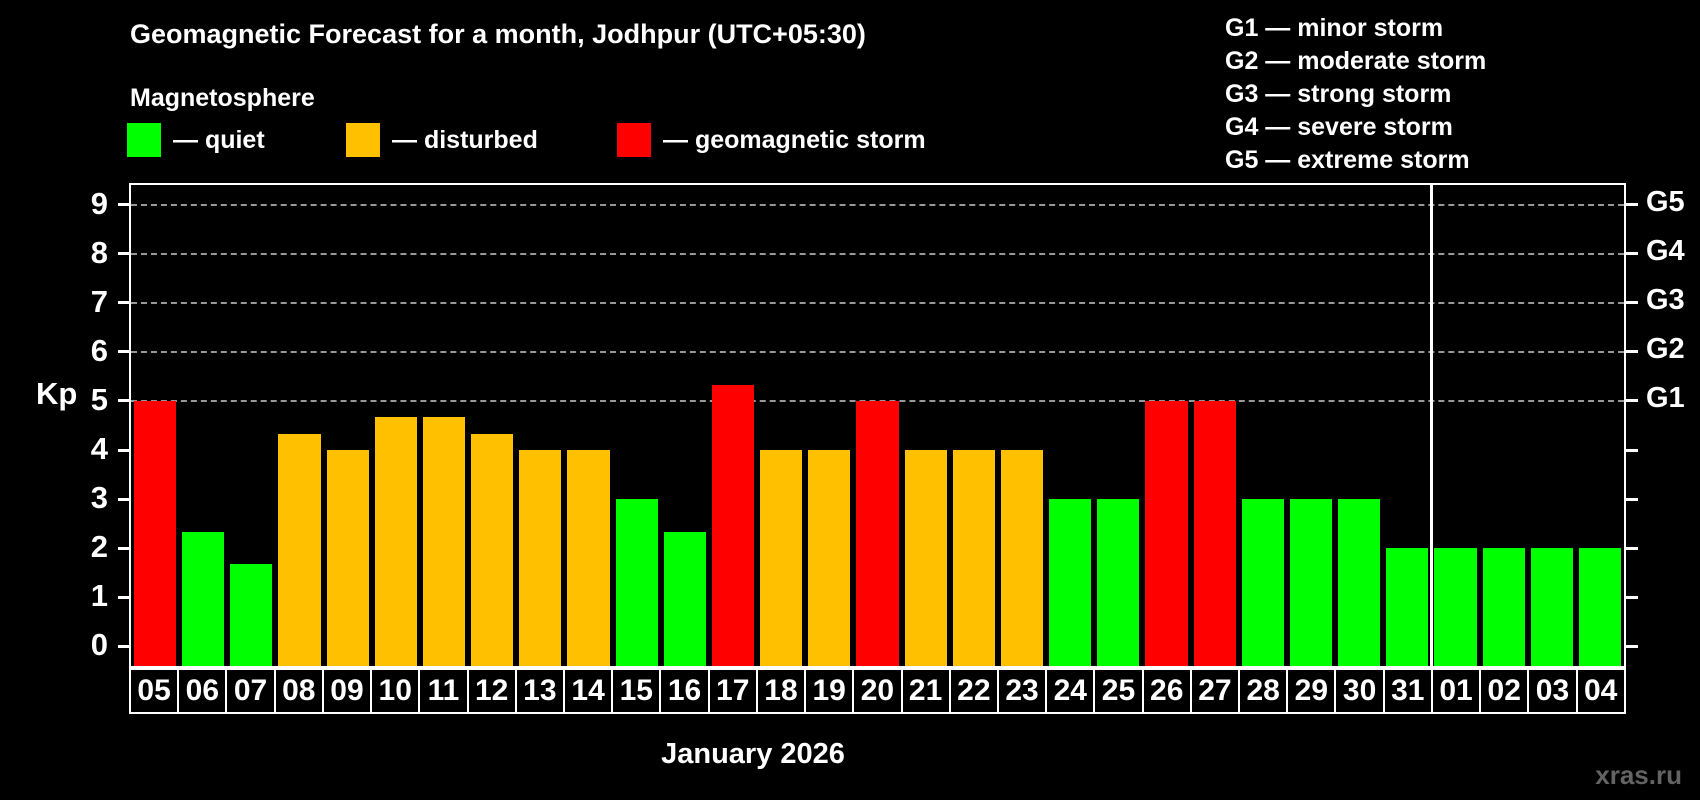 Image resolution: width=1700 pixels, height=800 pixels. I want to click on chart-subtitle: Magnetosphere, so click(222, 98).